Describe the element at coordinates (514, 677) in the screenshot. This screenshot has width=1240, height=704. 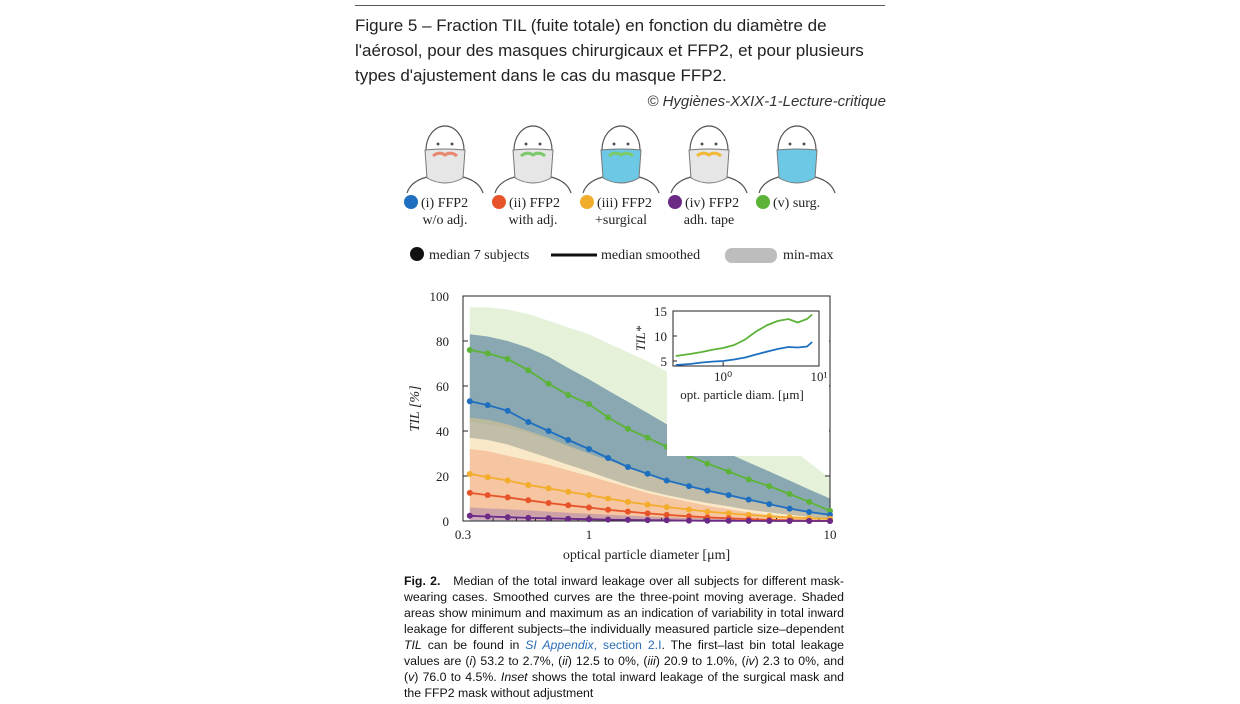
I see `caption-inset: Inset` at that location.